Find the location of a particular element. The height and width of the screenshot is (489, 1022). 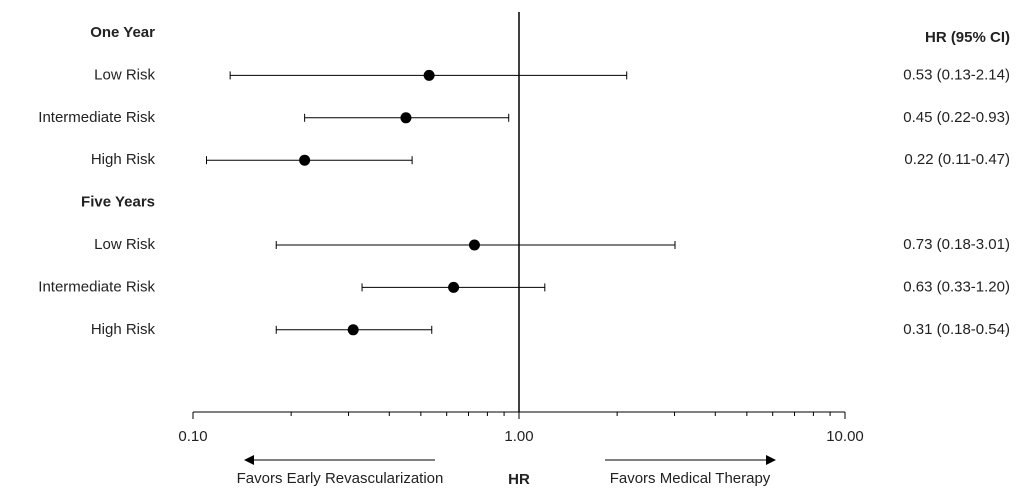

left-annotation: Favors Early Revascularization is located at coordinates (340, 478).